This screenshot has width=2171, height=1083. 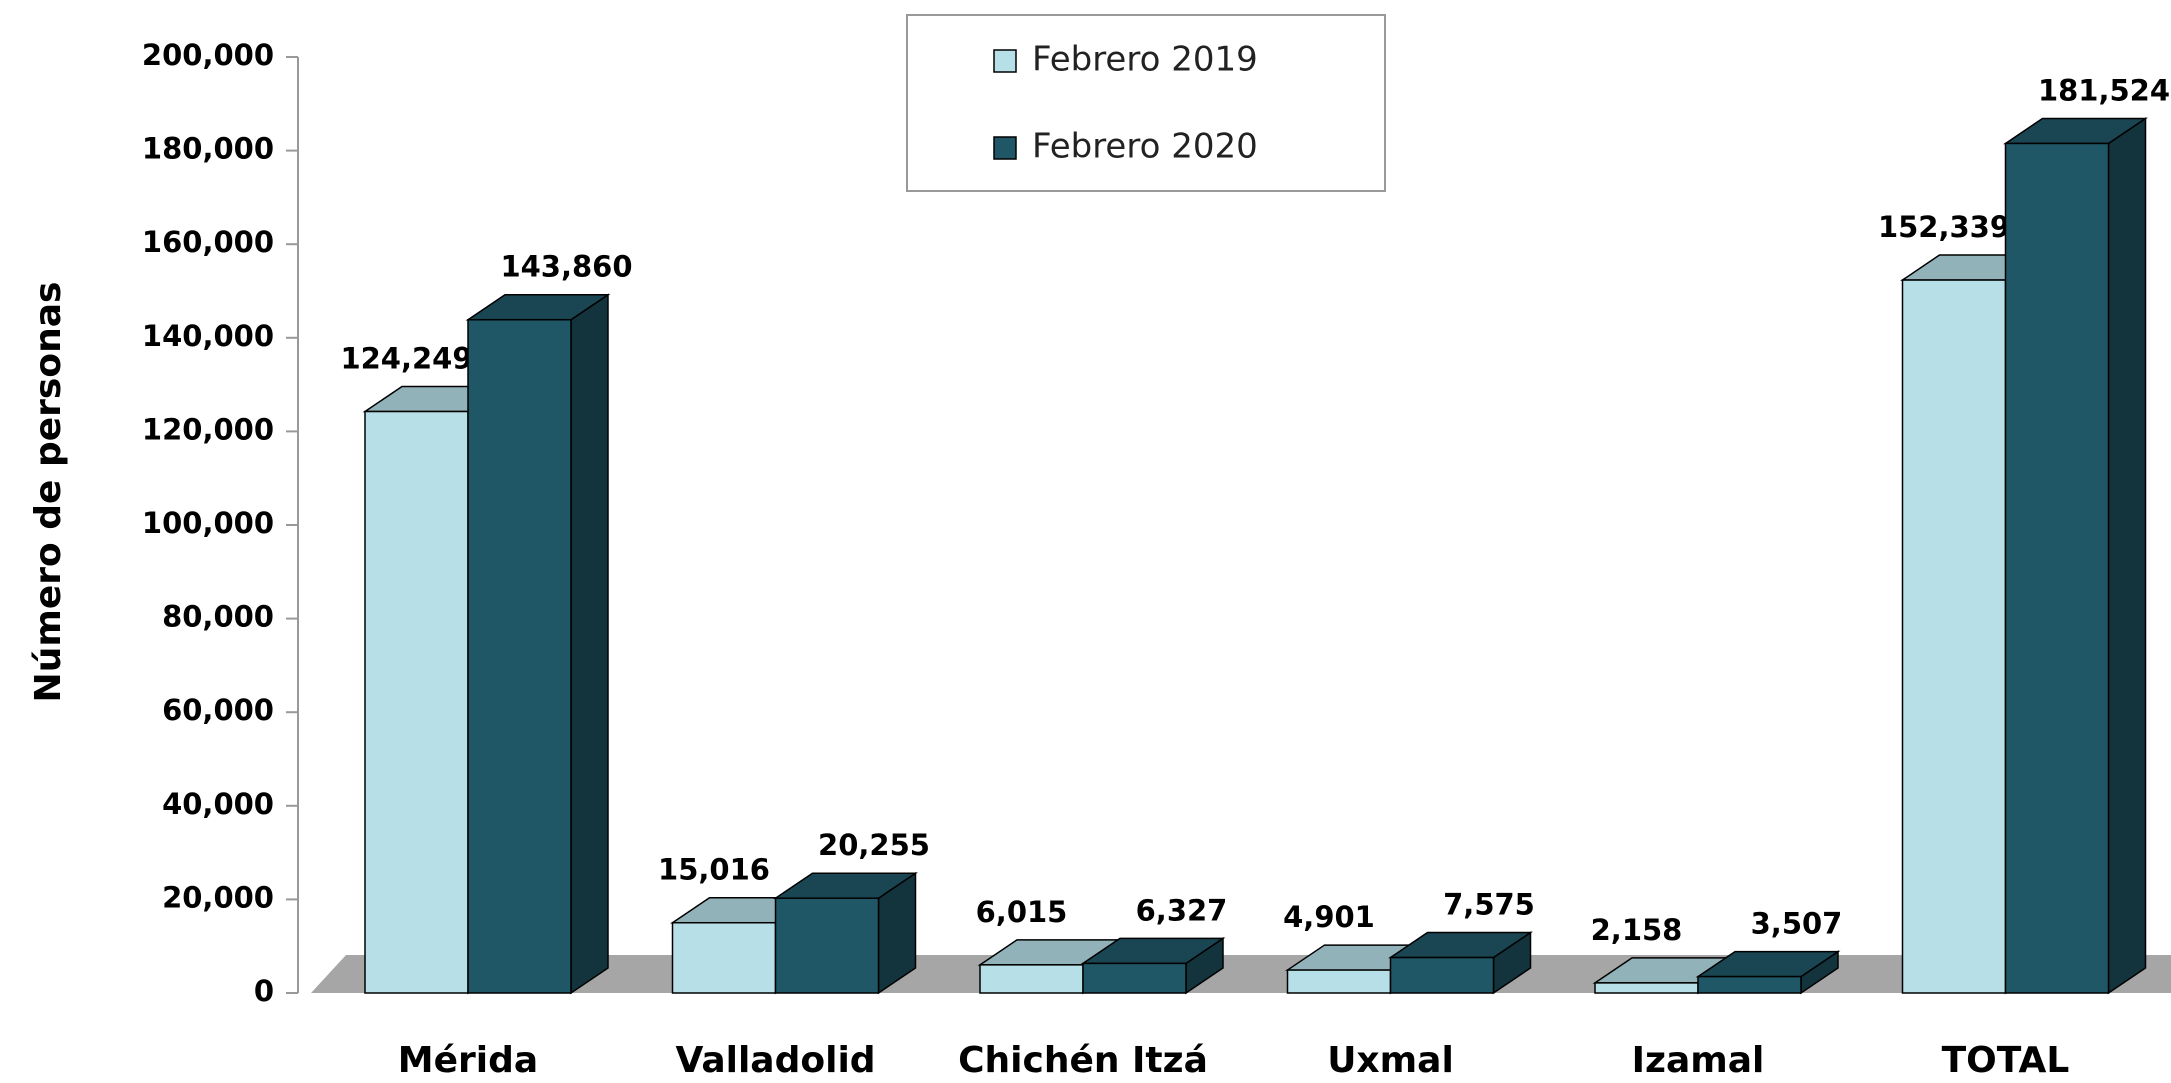 What do you see at coordinates (218, 710) in the screenshot?
I see `y-tick-label: 60,000` at bounding box center [218, 710].